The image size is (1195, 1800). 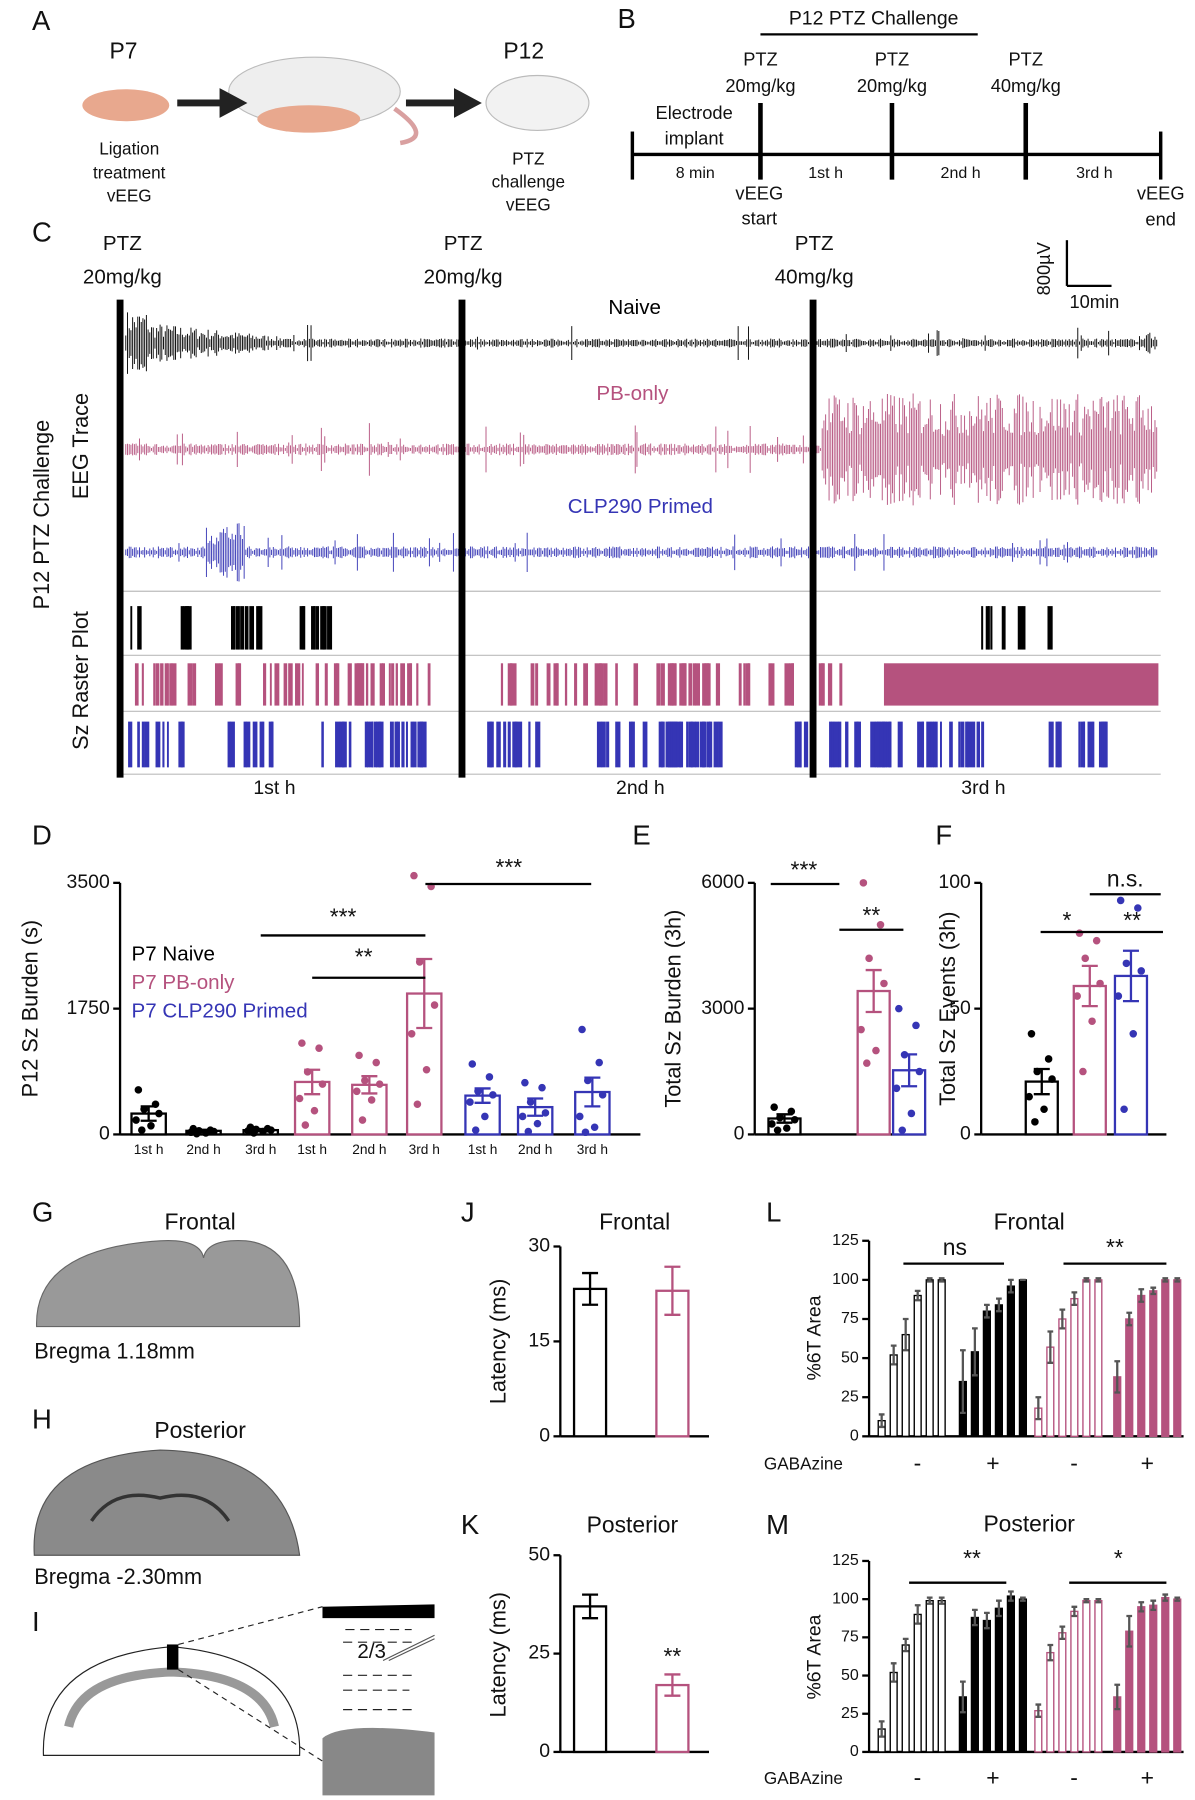 I want to click on group-label: -, so click(x=1074, y=1777).